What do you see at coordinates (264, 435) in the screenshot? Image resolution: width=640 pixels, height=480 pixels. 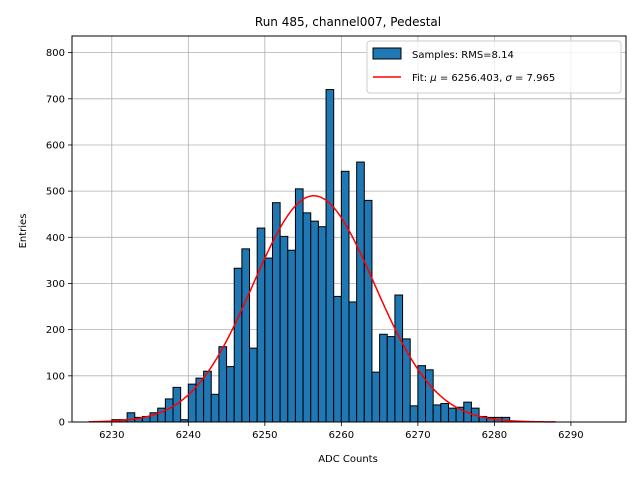 I see `x-tick-label: 6250` at bounding box center [264, 435].